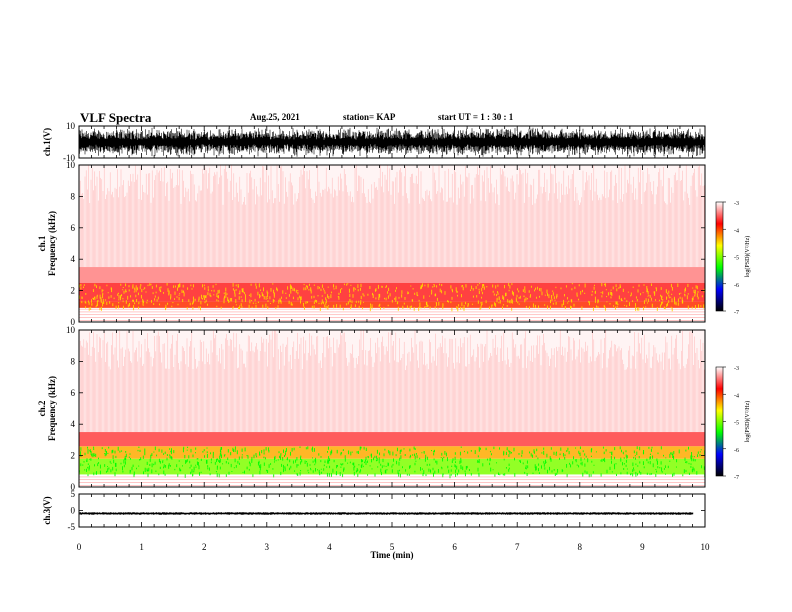 This screenshot has height=612, width=792. What do you see at coordinates (642, 547) in the screenshot?
I see `x-tick-label: 9` at bounding box center [642, 547].